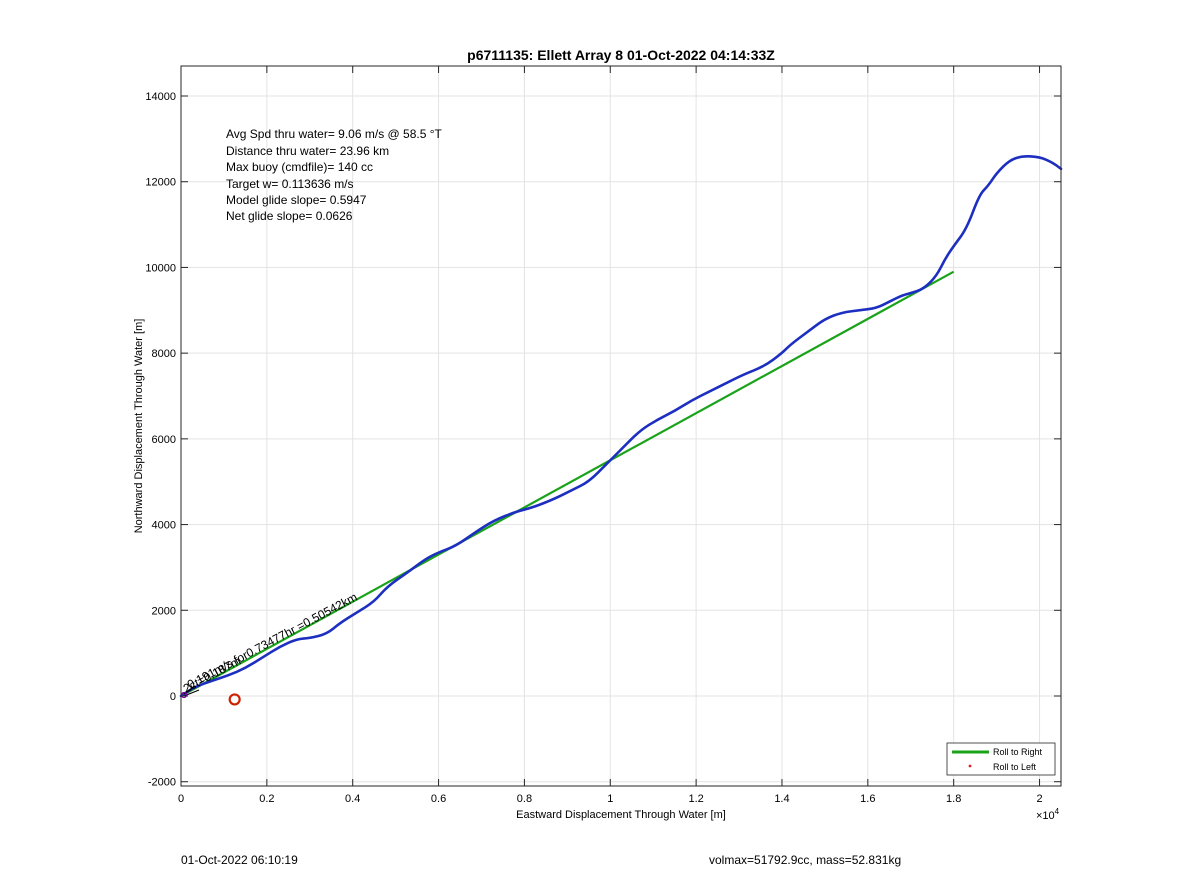 Image resolution: width=1200 pixels, height=885 pixels. What do you see at coordinates (164, 440) in the screenshot?
I see `y-tick-label: 6000` at bounding box center [164, 440].